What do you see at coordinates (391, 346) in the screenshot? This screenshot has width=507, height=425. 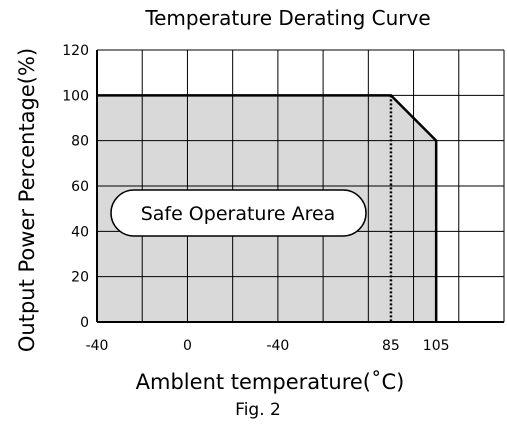 I see `x-tick-label: 85` at bounding box center [391, 346].